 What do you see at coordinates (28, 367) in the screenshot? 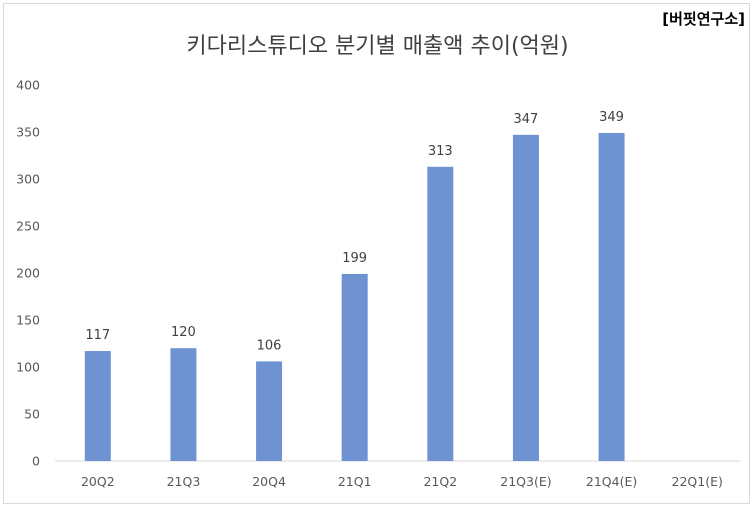
I see `y-tick-label: 100` at bounding box center [28, 367].